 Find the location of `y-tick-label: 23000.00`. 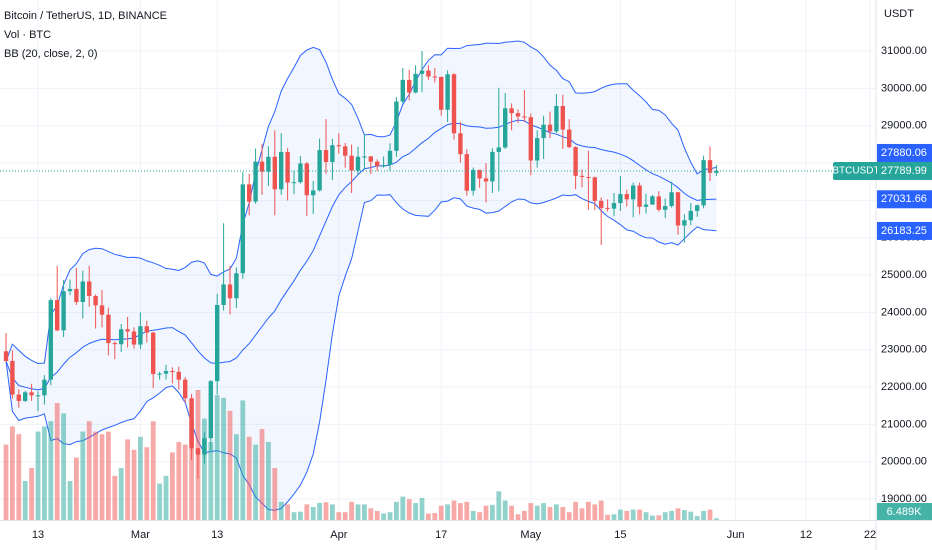

y-tick-label: 23000.00 is located at coordinates (904, 350).